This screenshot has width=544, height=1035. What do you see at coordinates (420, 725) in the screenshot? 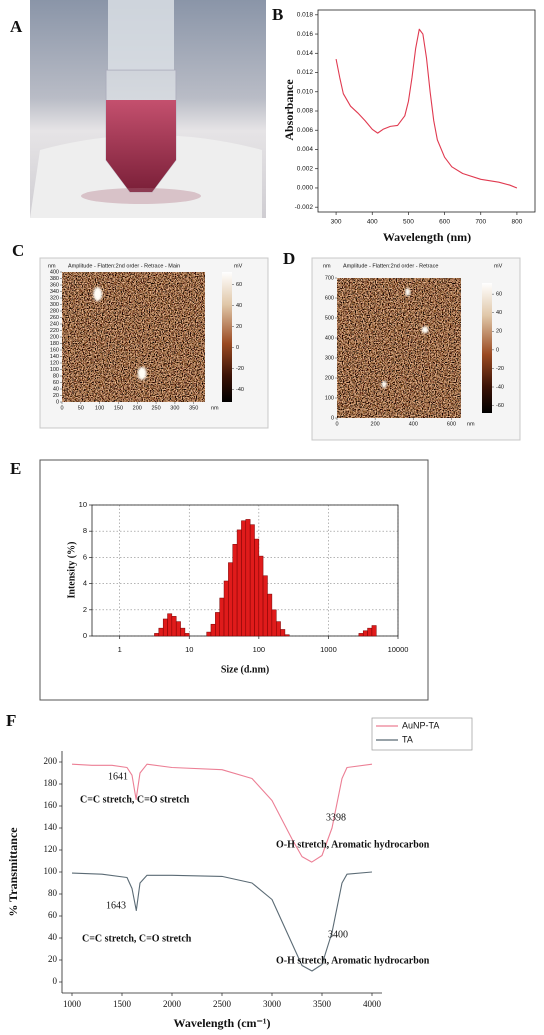
I see `legend-label: AuNP-TA` at bounding box center [420, 725].